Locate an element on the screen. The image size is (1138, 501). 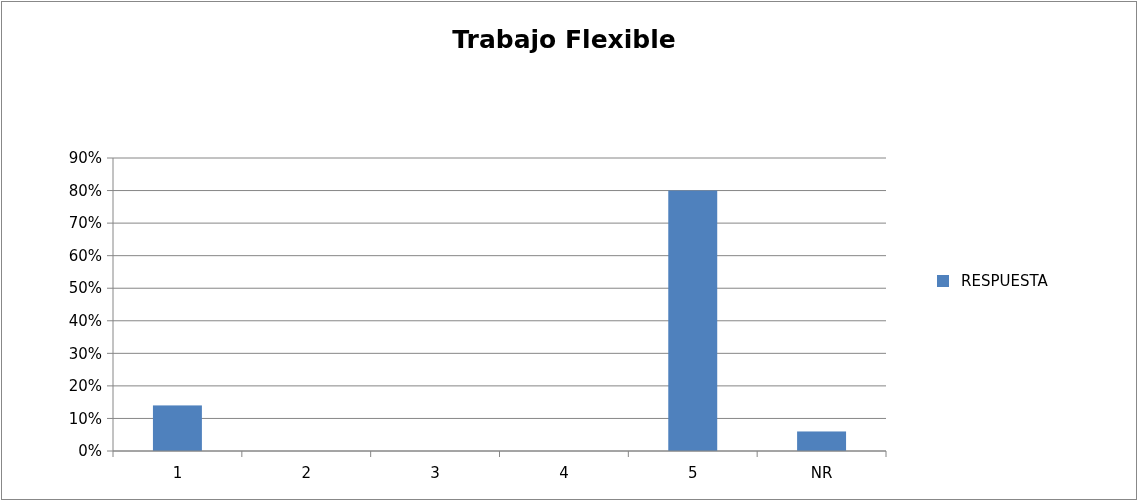
x-tick-label: 5 is located at coordinates (692, 473).